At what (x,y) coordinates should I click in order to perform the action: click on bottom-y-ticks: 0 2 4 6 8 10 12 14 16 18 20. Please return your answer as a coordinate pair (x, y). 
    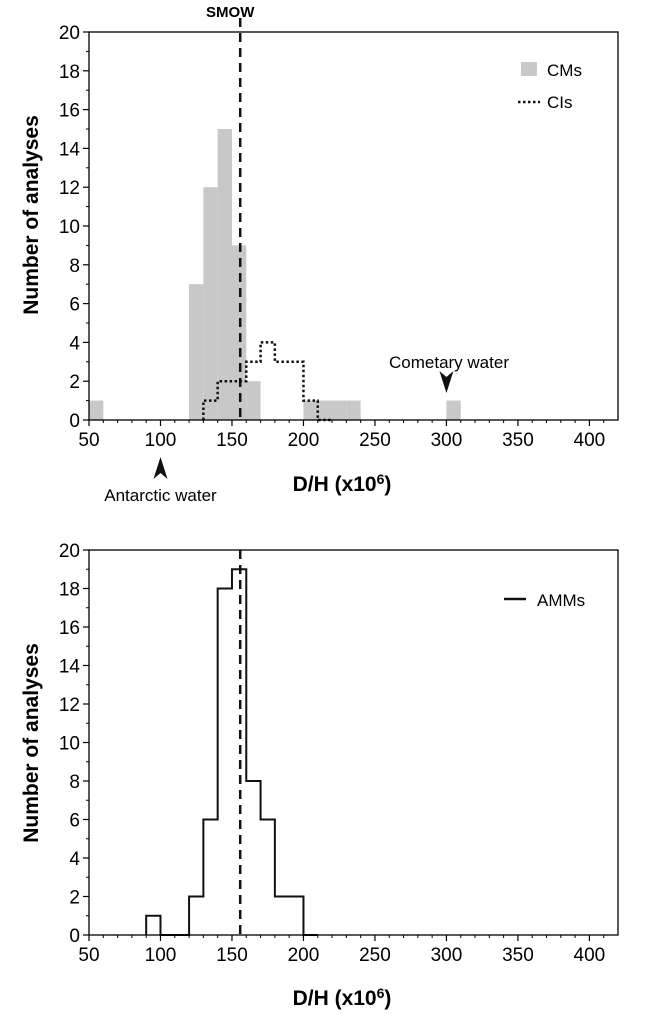
    Looking at the image, I should click on (74, 744).